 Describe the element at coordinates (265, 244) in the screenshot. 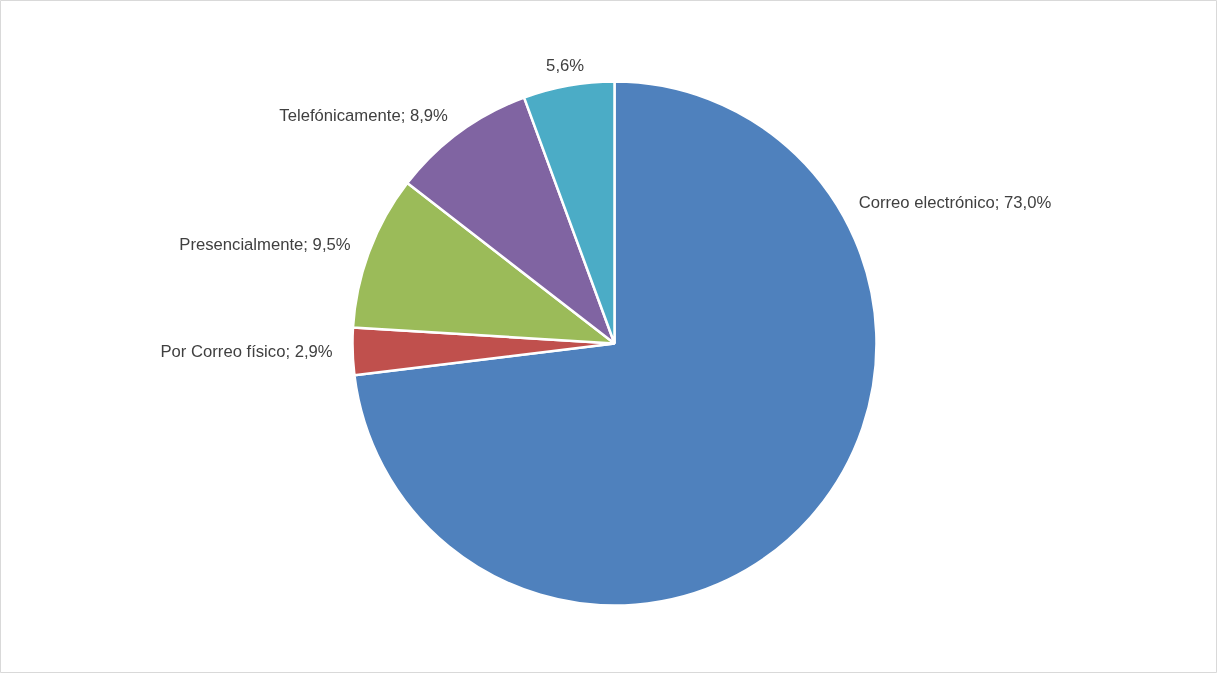

I see `slice-label: Presencialmente; 9,5%` at that location.